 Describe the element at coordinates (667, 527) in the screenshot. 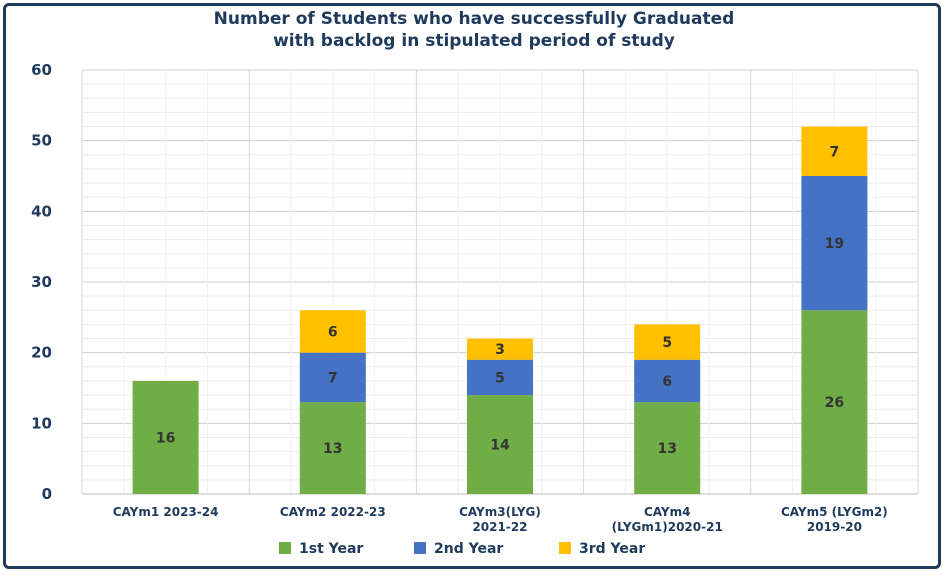

I see `x-tick-label: (LYGm1)2020-21` at that location.